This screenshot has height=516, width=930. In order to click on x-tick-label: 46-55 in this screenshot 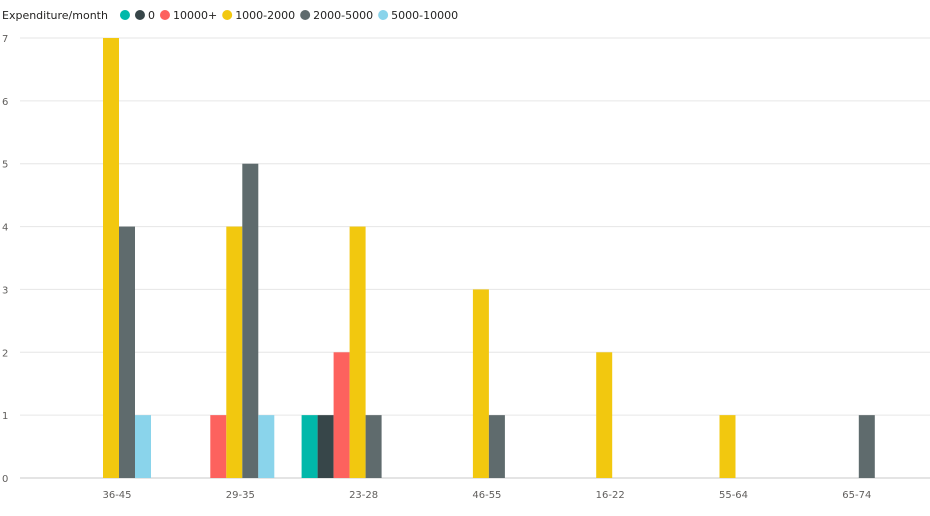, I will do `click(486, 495)`.